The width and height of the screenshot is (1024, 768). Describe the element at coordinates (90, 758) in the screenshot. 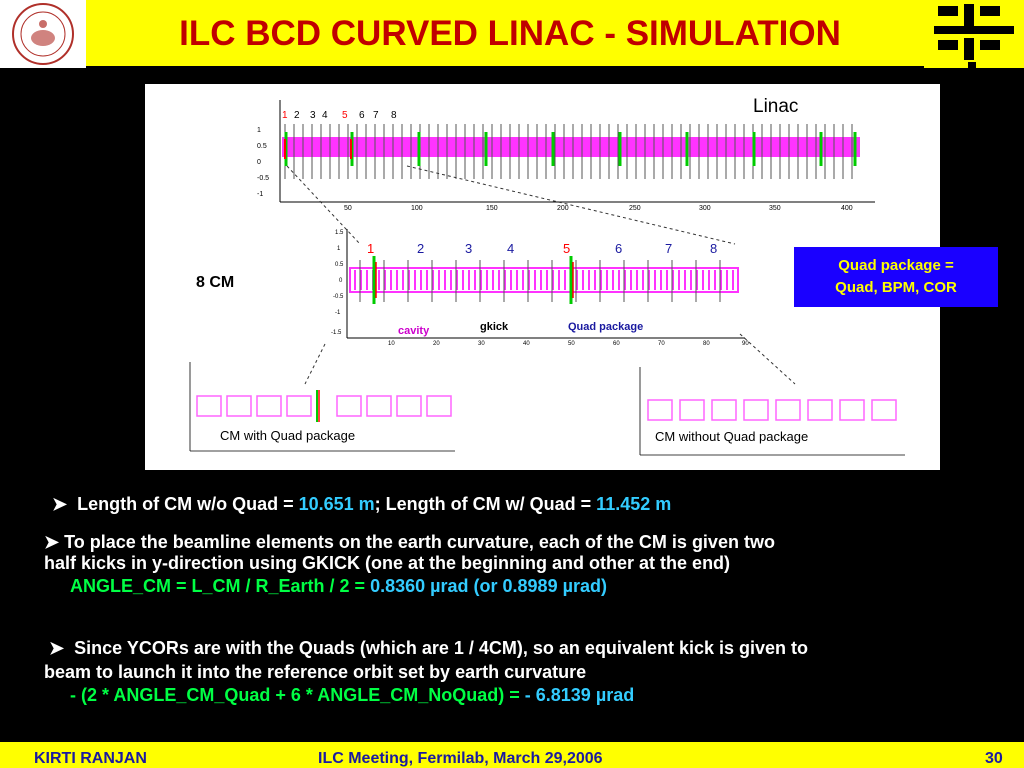

I see `footer-author: KIRTI RANJAN` at that location.